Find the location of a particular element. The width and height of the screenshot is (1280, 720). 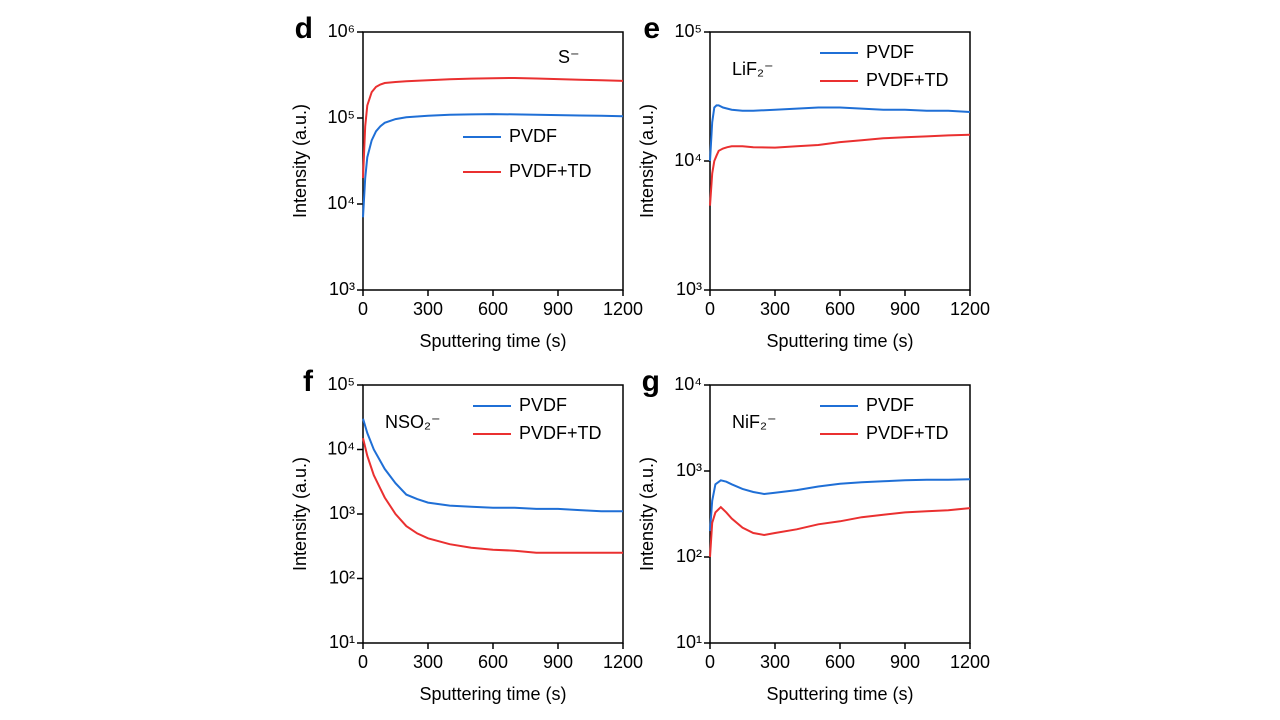

annotation: NSO₂⁻ is located at coordinates (413, 422).